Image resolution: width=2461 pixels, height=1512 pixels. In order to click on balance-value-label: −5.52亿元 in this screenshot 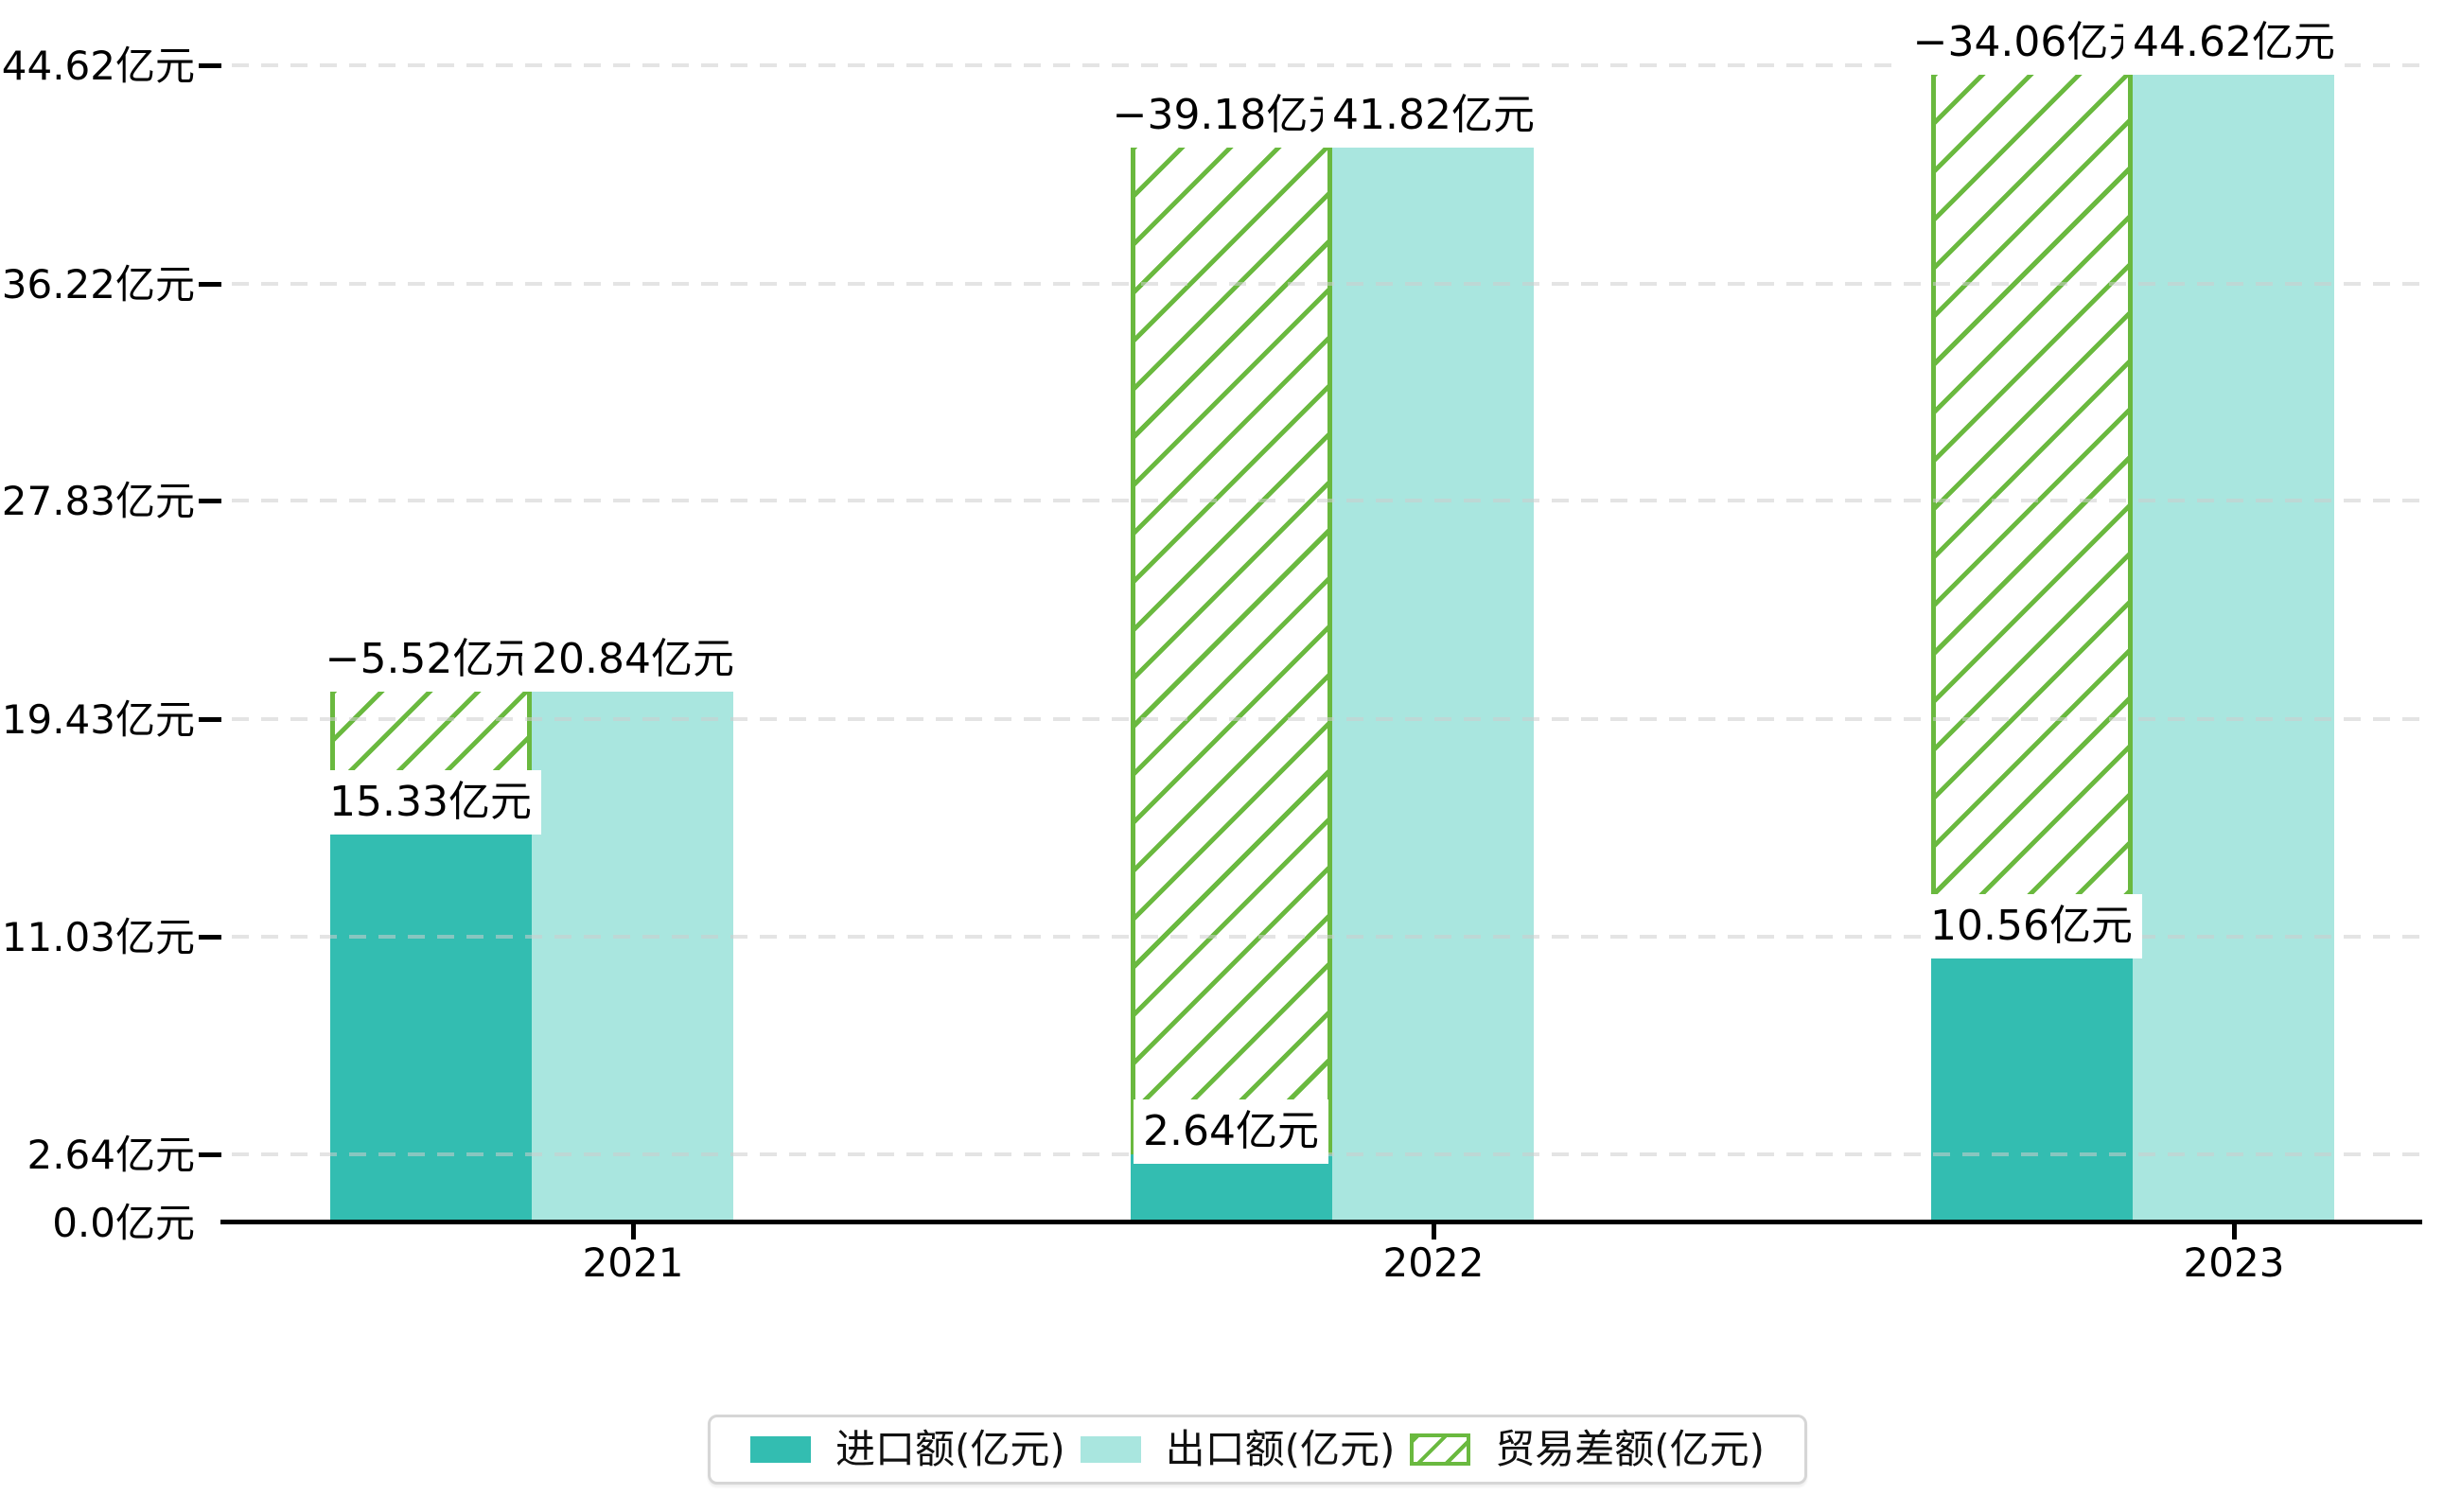, I will do `click(430, 659)`.